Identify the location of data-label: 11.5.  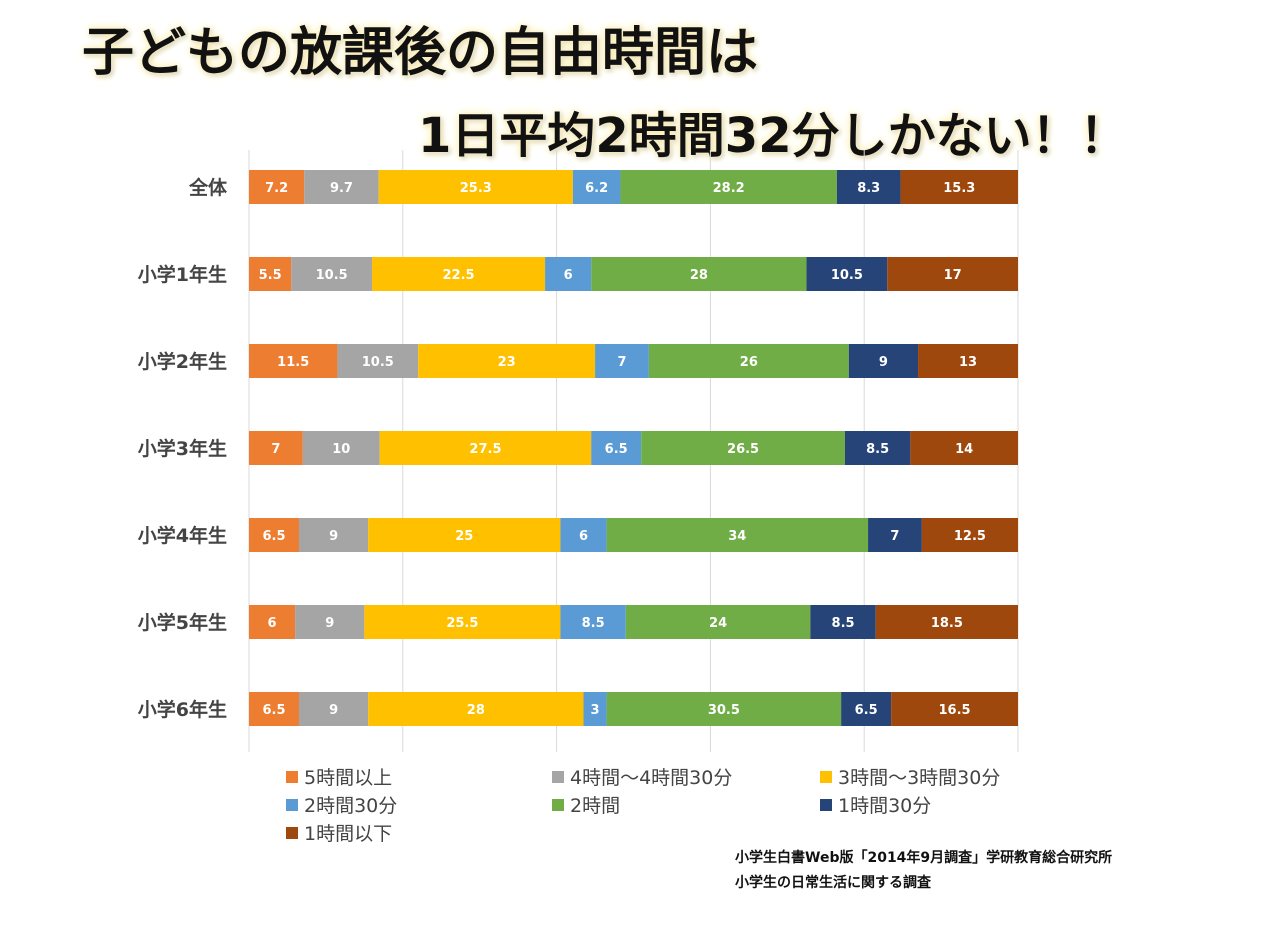
(293, 362).